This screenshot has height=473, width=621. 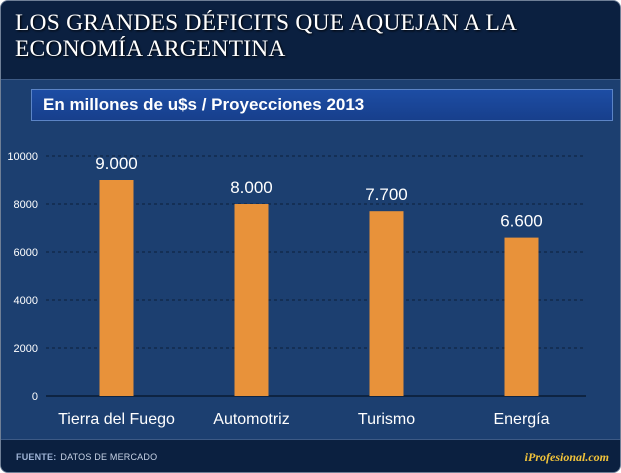 I want to click on y-tick-label: 0, so click(x=35, y=397).